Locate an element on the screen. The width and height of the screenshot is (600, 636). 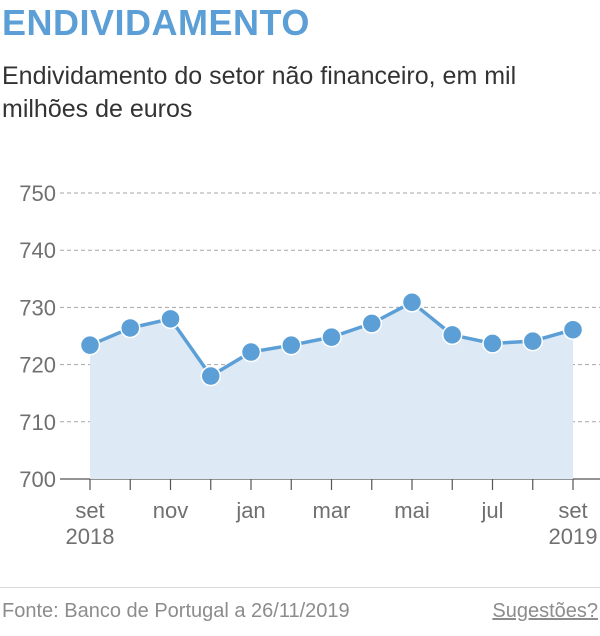
suggestions-link: Sugestões? is located at coordinates (545, 611).